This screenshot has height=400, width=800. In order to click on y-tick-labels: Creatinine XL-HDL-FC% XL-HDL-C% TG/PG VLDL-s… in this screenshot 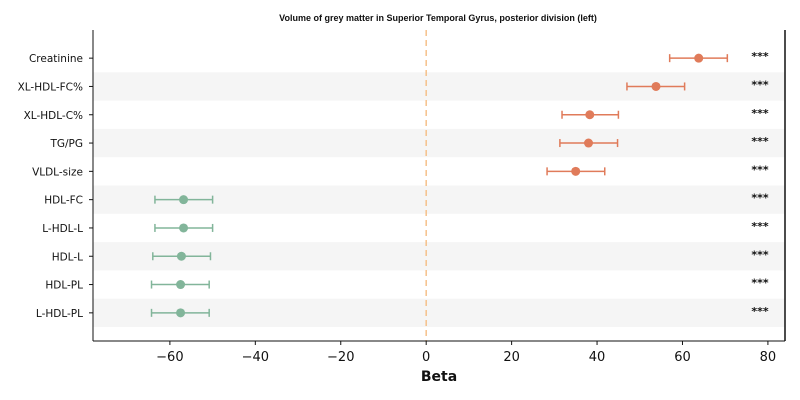, I will do `click(55, 186)`.